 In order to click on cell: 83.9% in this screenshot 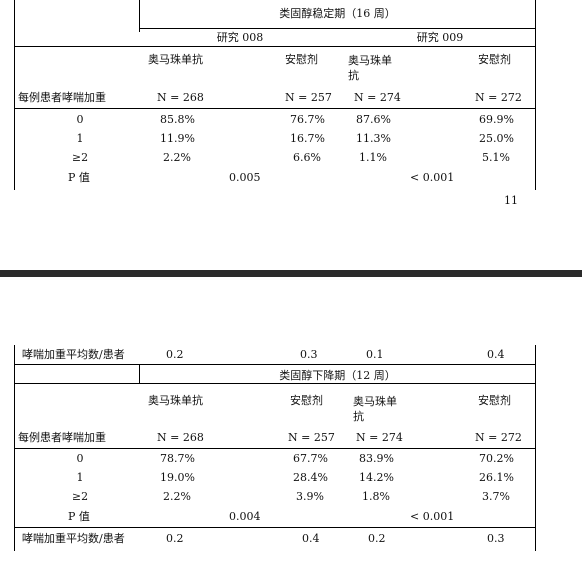, I will do `click(376, 458)`.